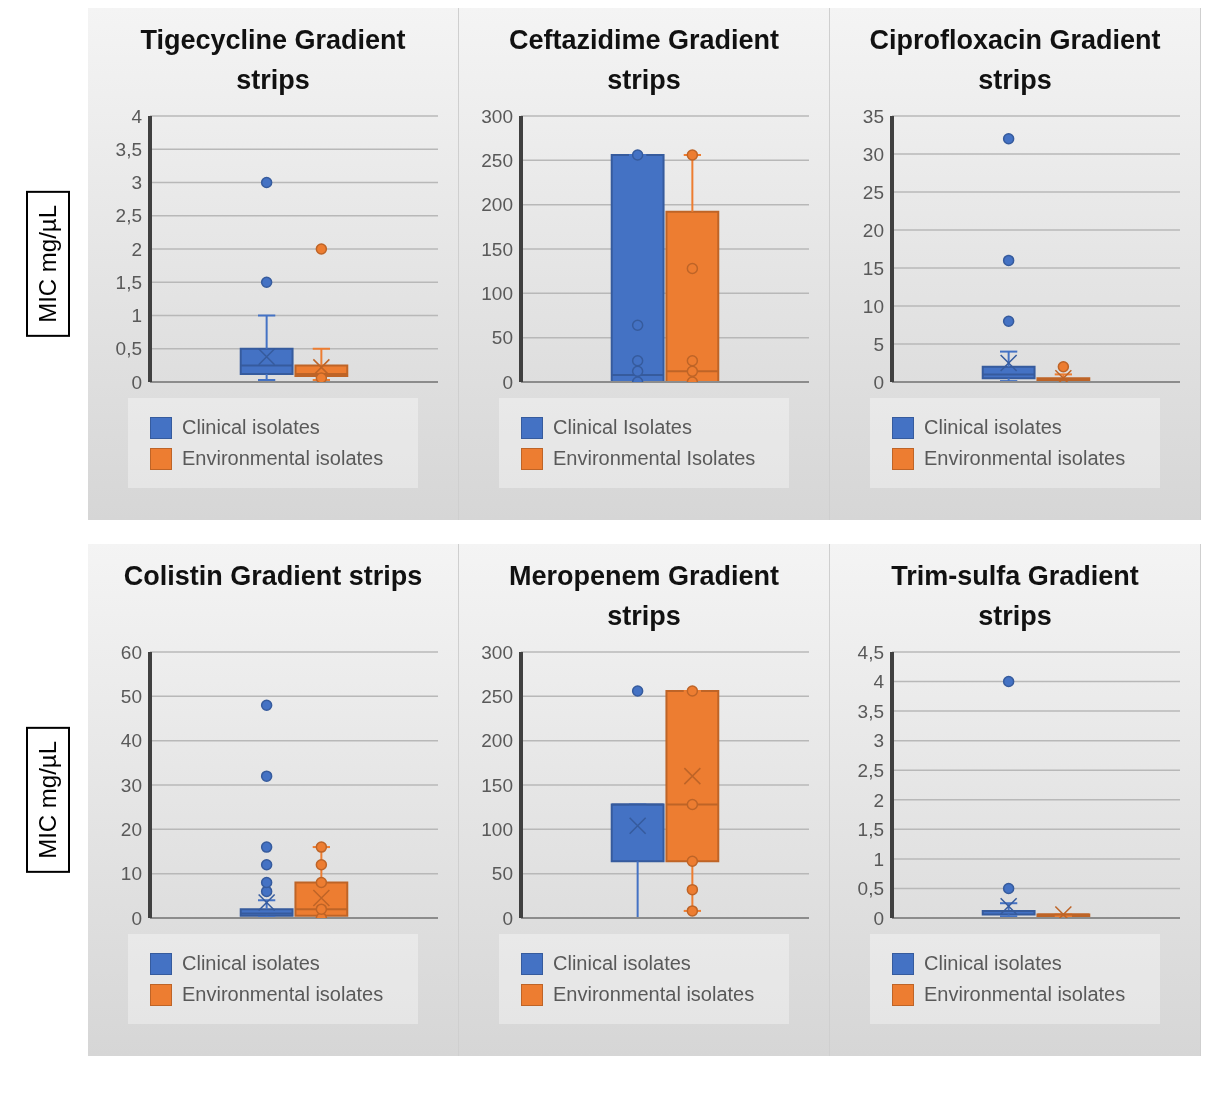  Describe the element at coordinates (1015, 596) in the screenshot. I see `chart-title: Trim-sulfa Gradient strips` at that location.